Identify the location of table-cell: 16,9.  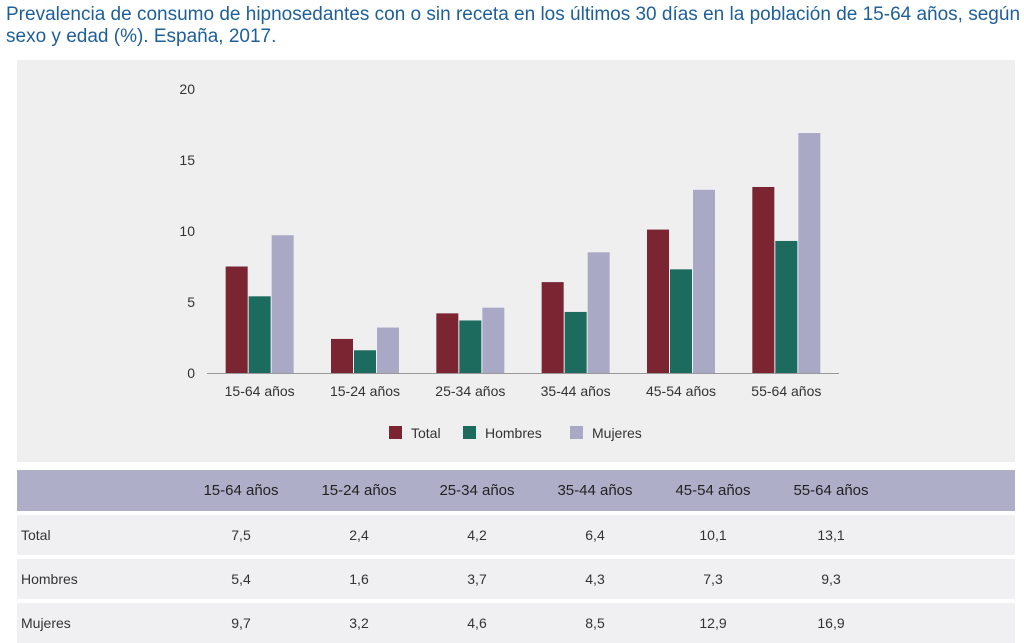
(831, 623).